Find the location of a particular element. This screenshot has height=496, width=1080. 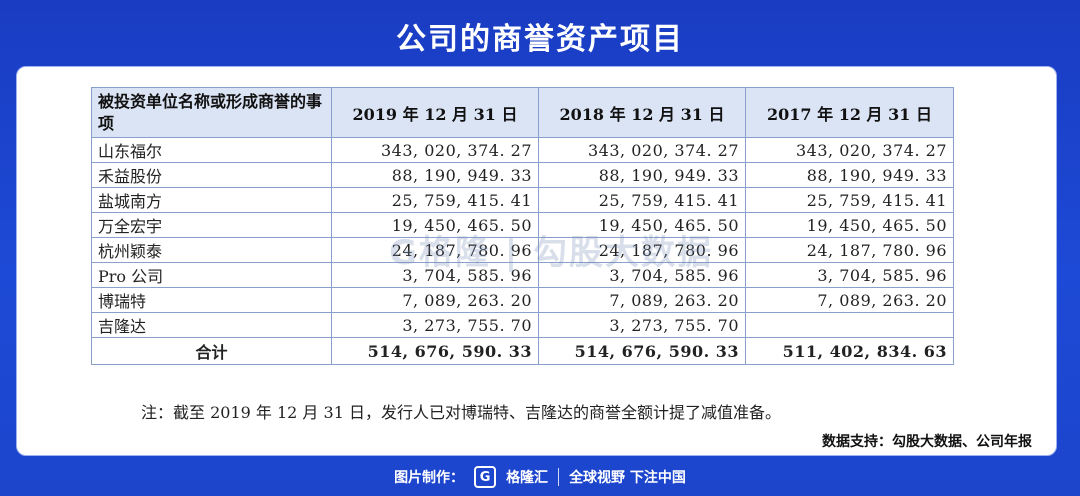

column-header-2019: 2019 年 12 月 31 日 is located at coordinates (435, 112).